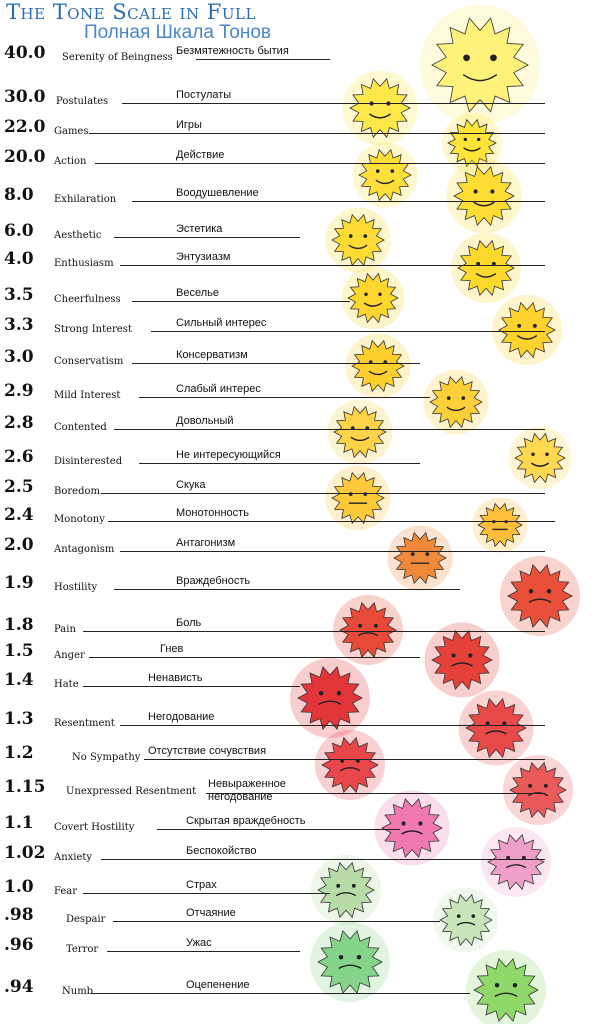  Describe the element at coordinates (19, 753) in the screenshot. I see `tone-value: 1.2` at that location.